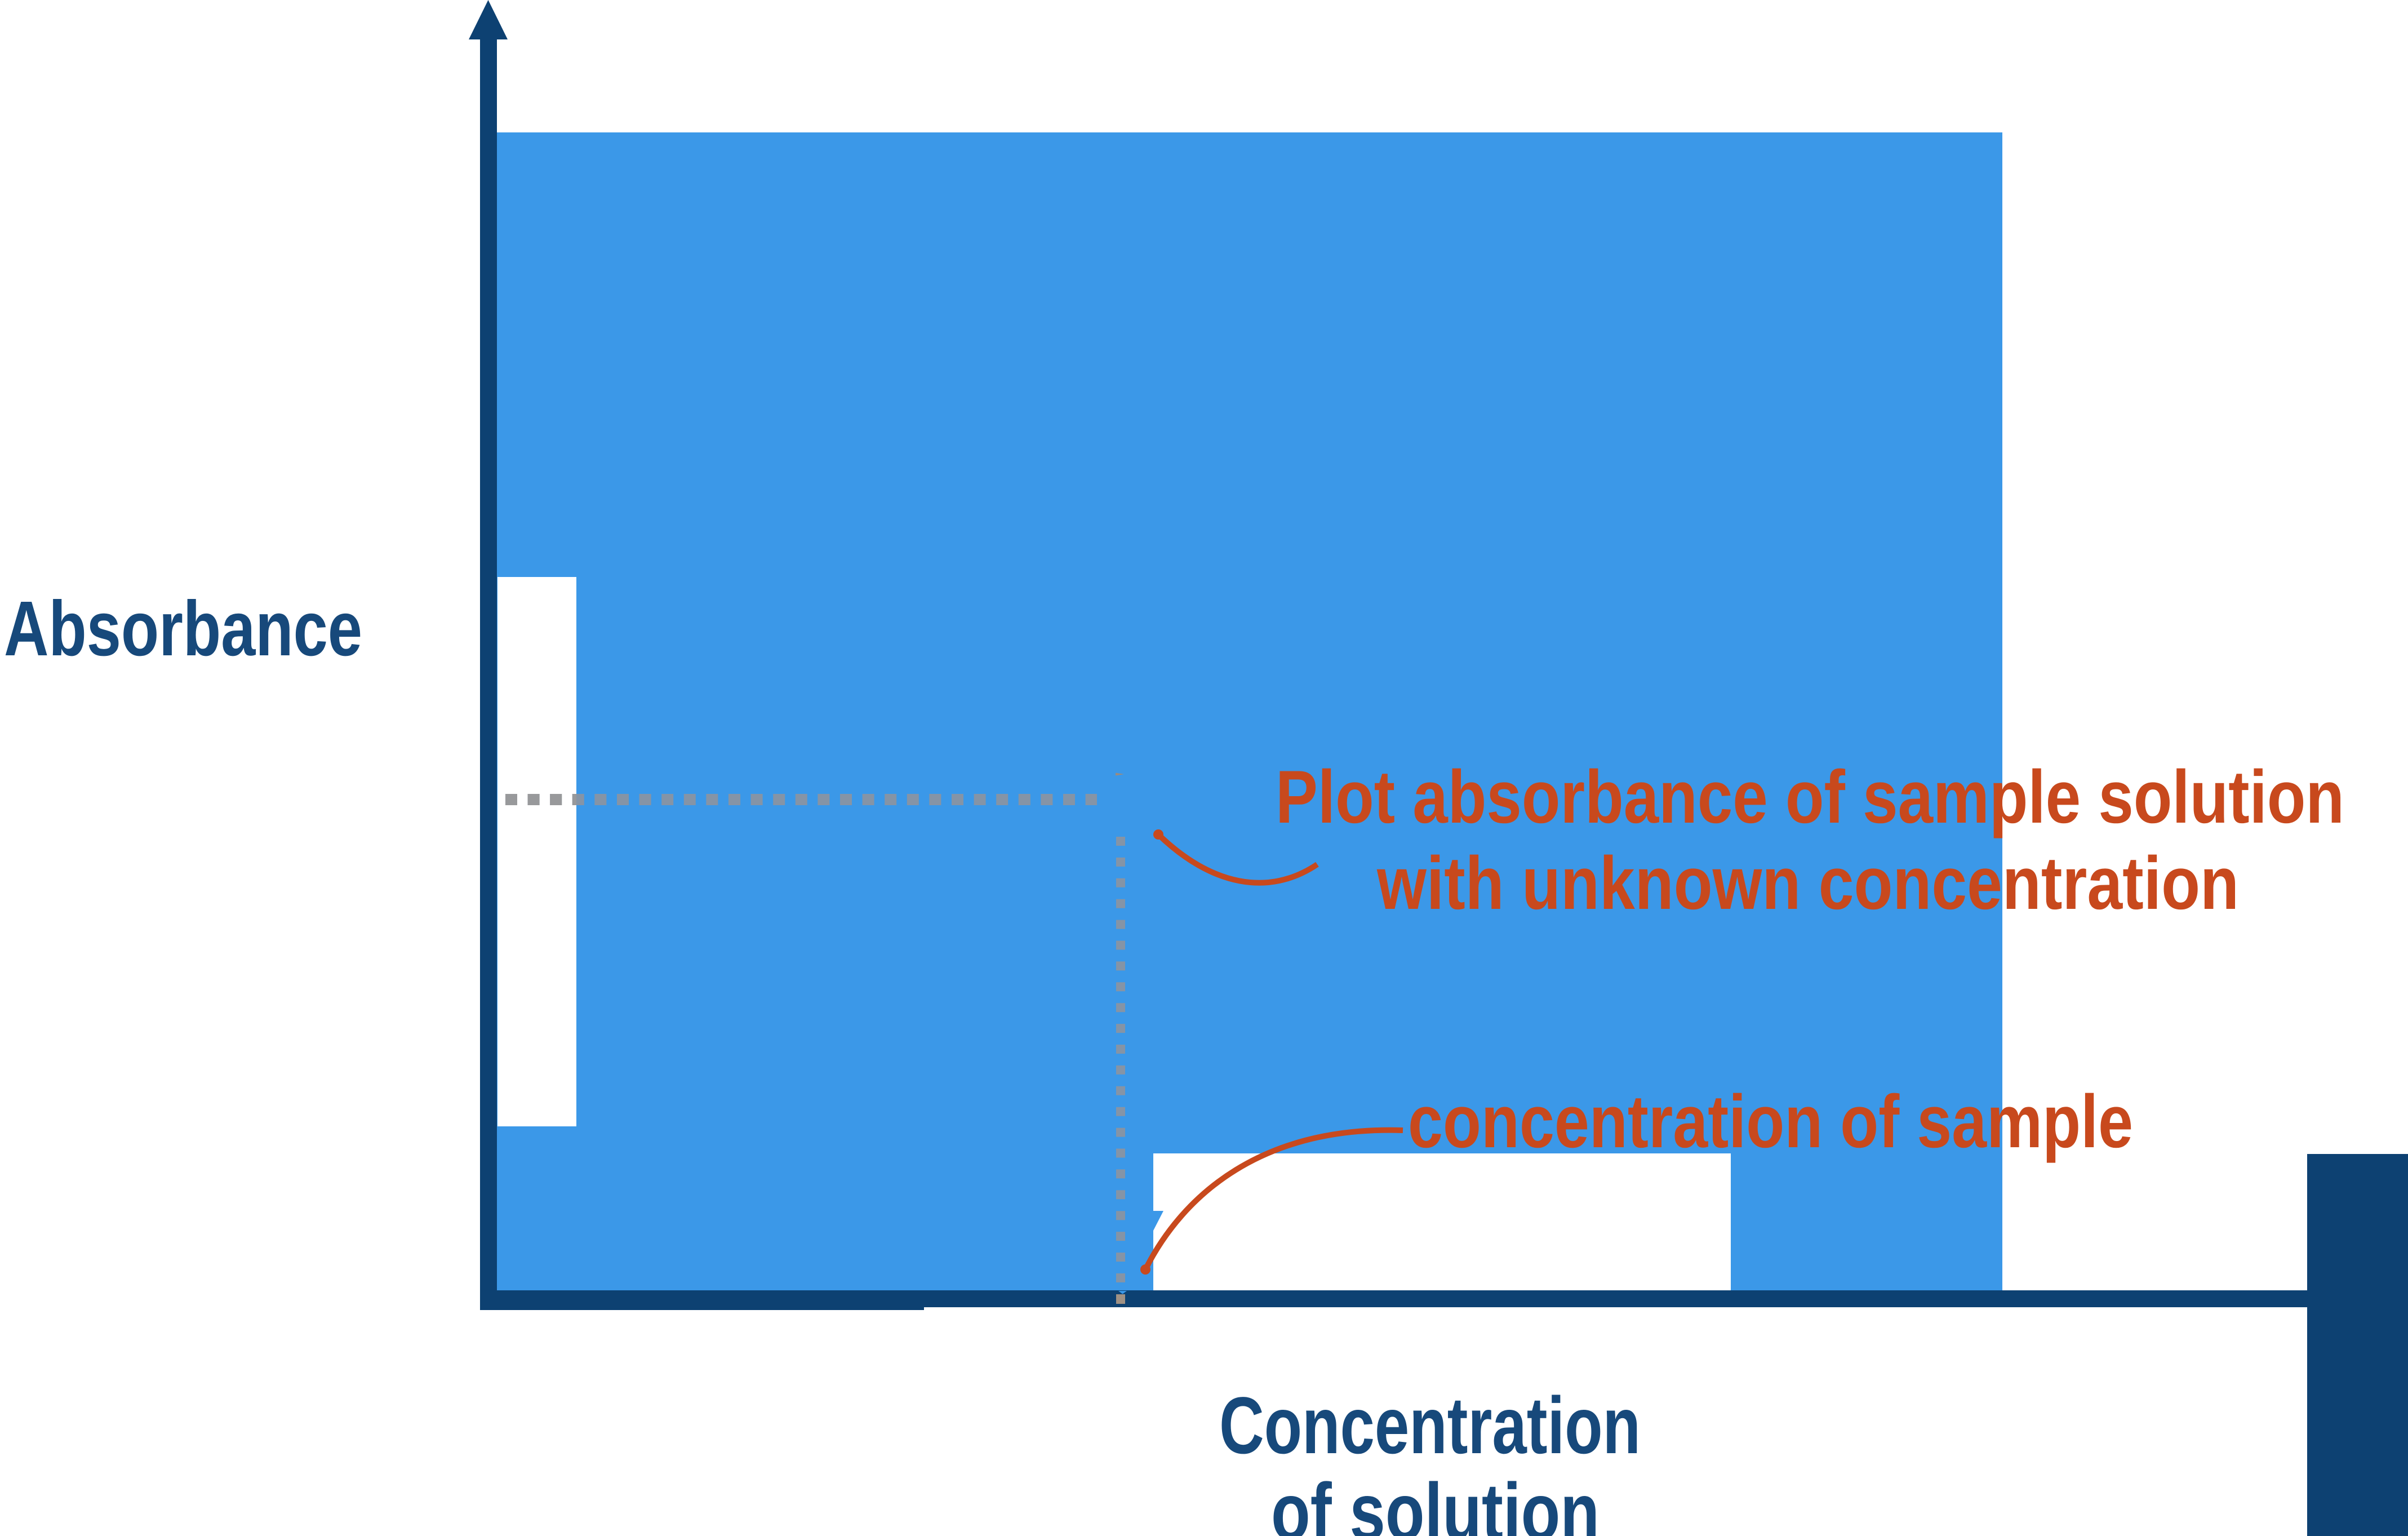 This screenshot has height=1536, width=2408. Describe the element at coordinates (1430, 1426) in the screenshot. I see `svg-text: Concentration` at that location.